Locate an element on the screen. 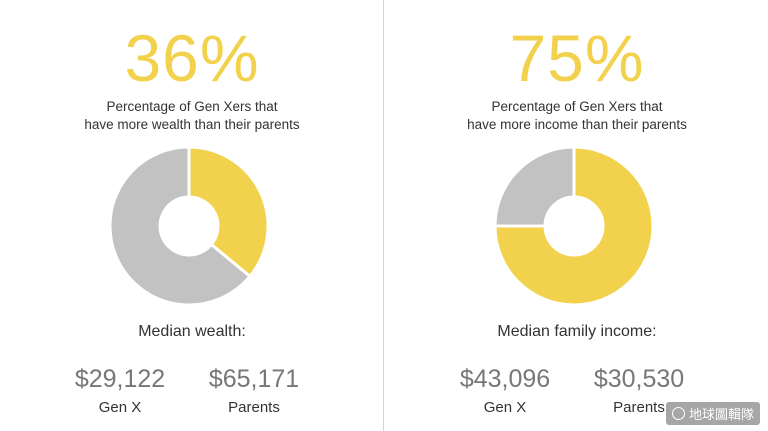 The image size is (768, 431). wealth-median-title: Median wealth: is located at coordinates (192, 331).